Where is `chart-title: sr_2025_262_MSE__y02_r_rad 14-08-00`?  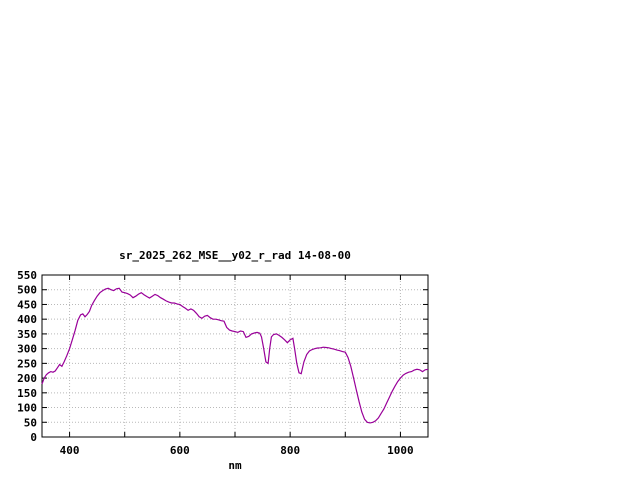 chart-title: sr_2025_262_MSE__y02_r_rad 14-08-00 is located at coordinates (235, 255).